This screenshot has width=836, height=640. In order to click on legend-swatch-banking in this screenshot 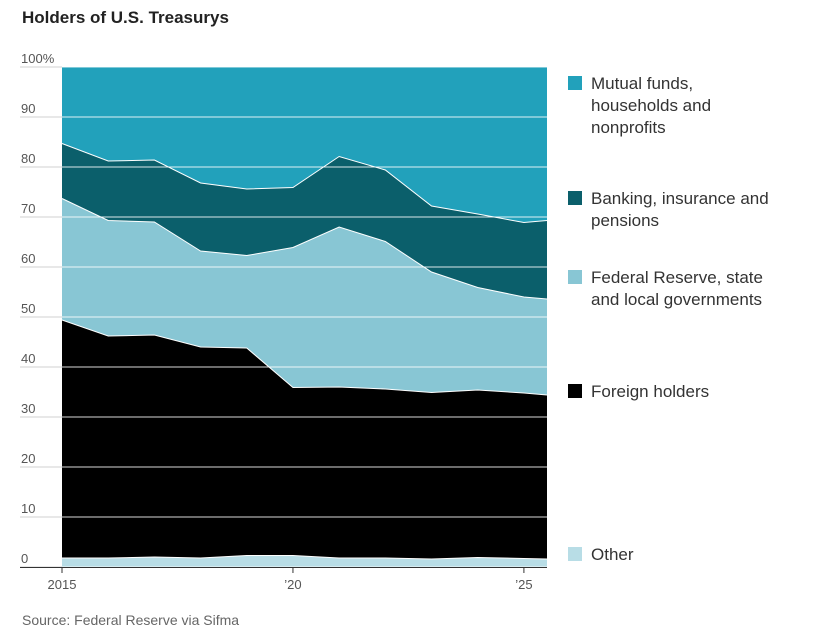, I will do `click(575, 198)`.